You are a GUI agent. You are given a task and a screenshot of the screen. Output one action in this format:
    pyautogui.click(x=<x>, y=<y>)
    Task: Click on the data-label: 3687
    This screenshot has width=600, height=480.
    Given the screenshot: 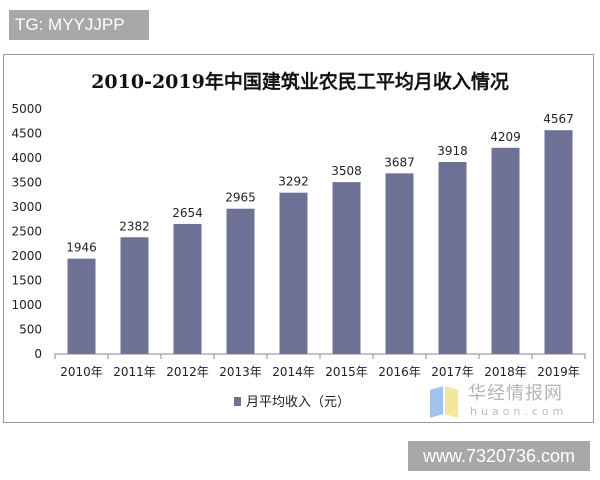 What is the action you would take?
    pyautogui.click(x=399, y=162)
    